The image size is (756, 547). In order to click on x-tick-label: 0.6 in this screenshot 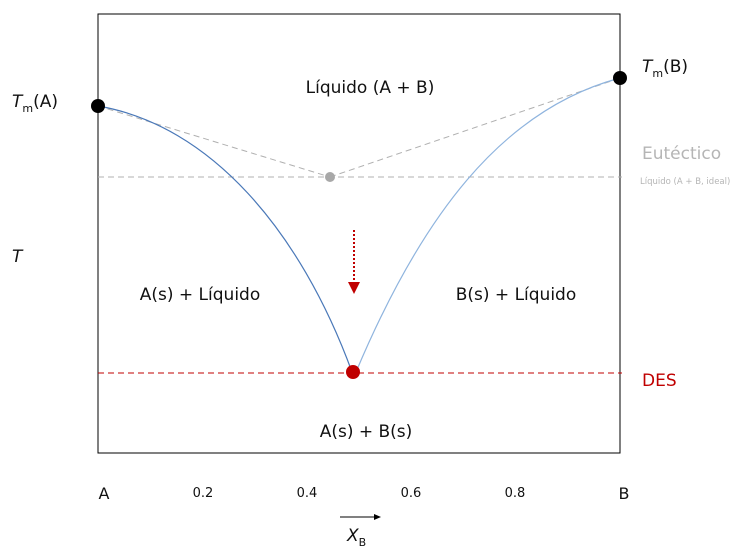, I will do `click(411, 493)`.